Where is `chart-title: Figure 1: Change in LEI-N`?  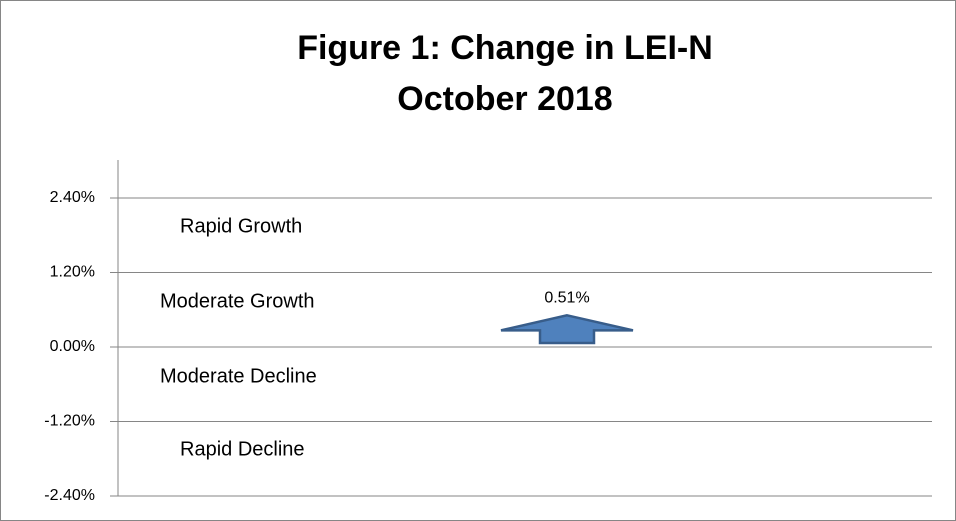
chart-title: Figure 1: Change in LEI-N is located at coordinates (505, 48).